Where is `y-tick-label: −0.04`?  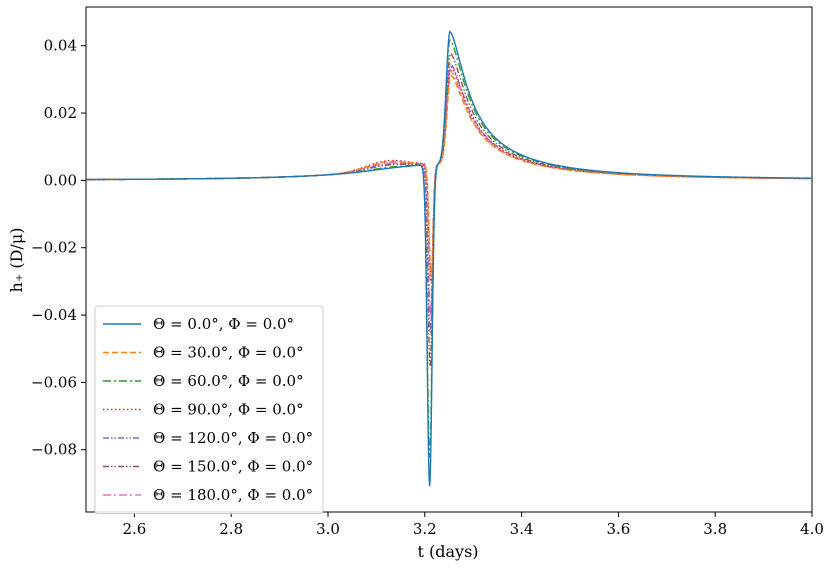 y-tick-label: −0.04 is located at coordinates (54, 315).